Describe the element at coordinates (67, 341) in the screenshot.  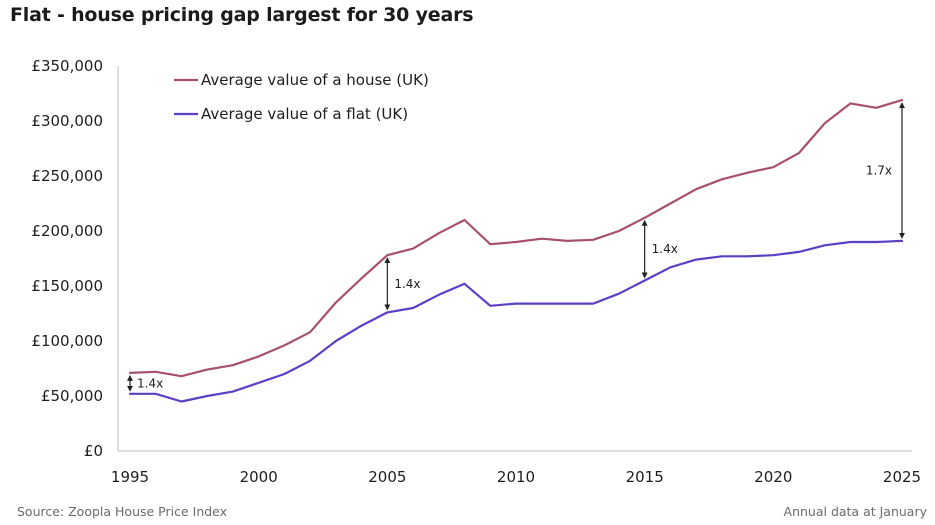
I see `y-tick-label: £100,000` at that location.